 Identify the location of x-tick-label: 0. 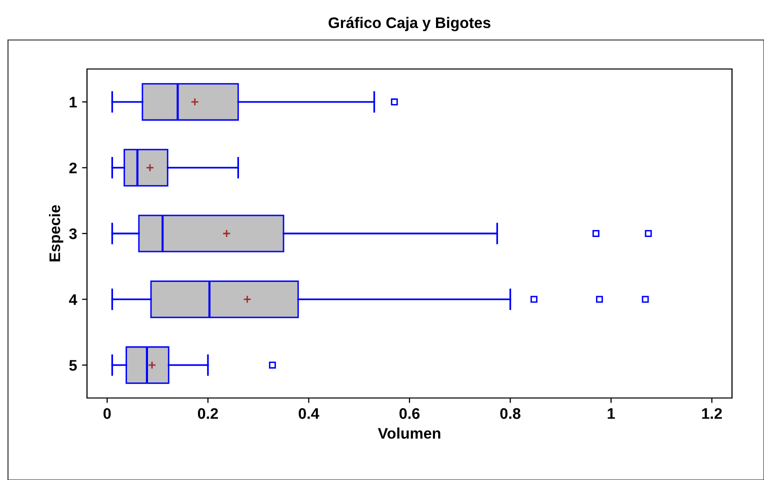
(107, 413).